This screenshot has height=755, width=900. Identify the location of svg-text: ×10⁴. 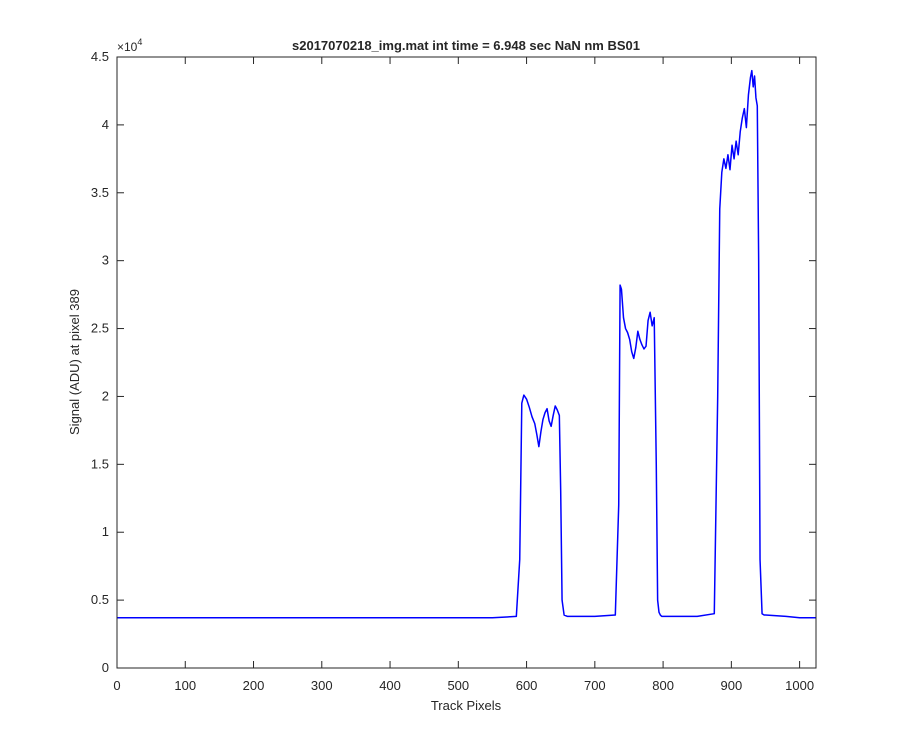
(129, 45).